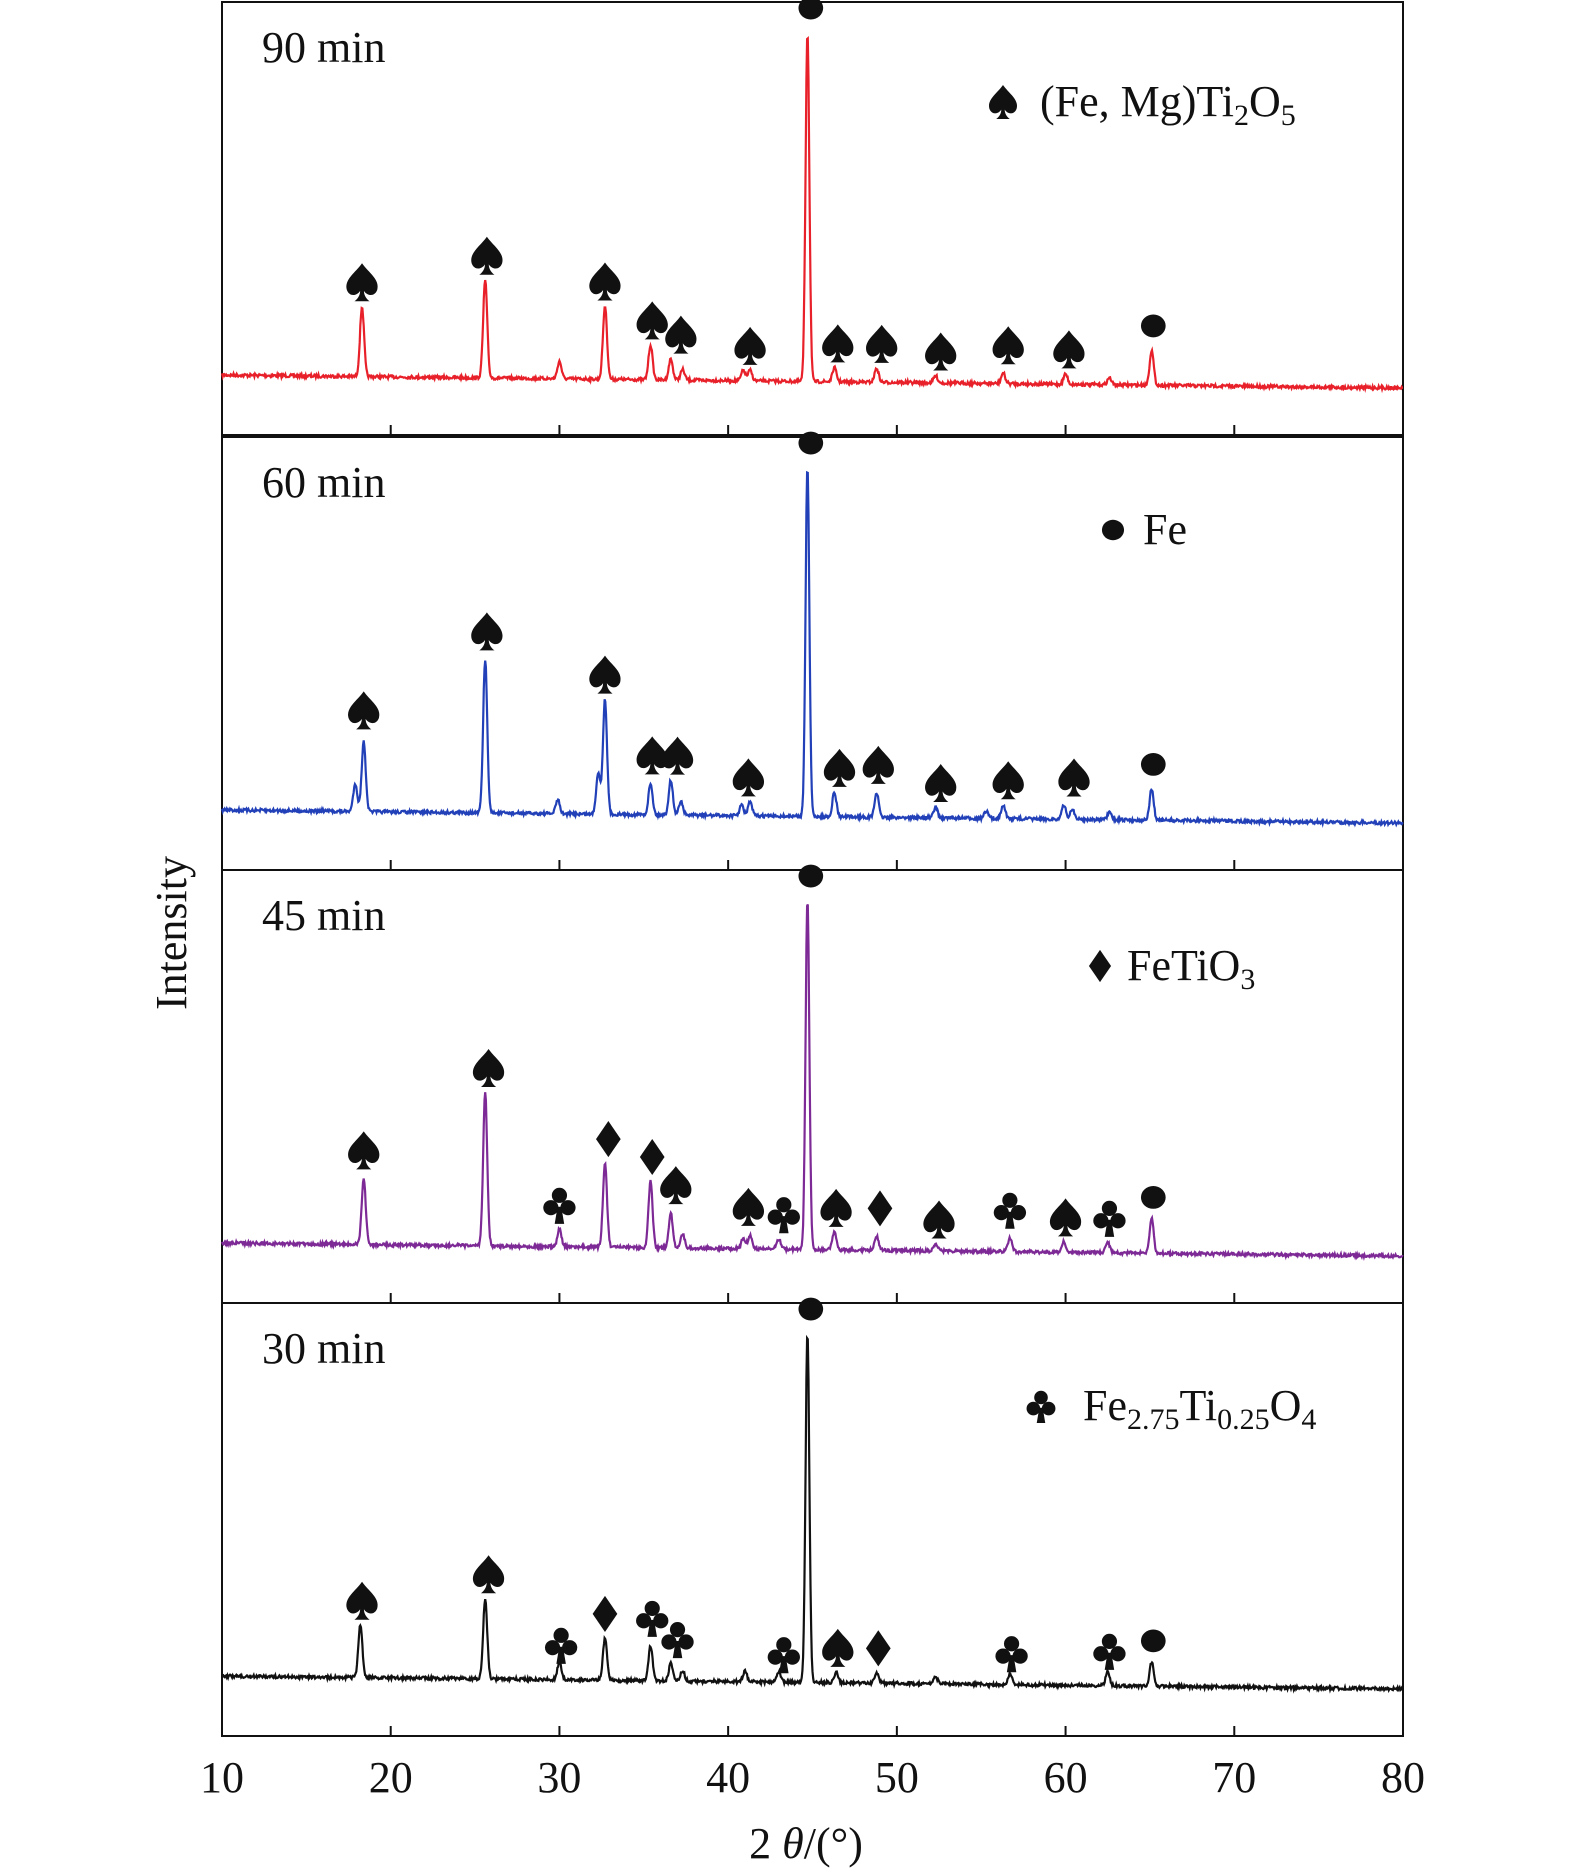  I want to click on x-axis-label-unit: /(°), so click(833, 1843).